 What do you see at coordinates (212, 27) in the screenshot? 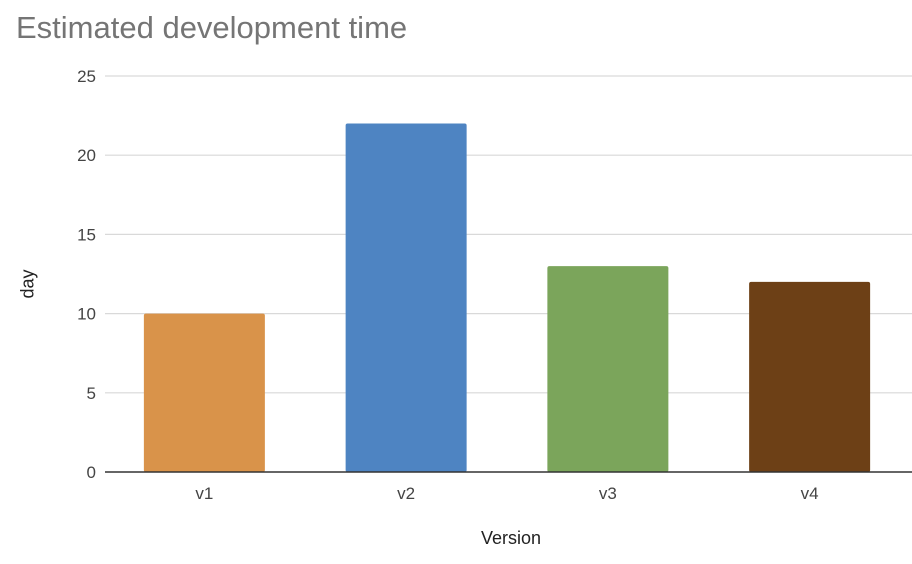
I see `chart-title: Estimated development time` at bounding box center [212, 27].